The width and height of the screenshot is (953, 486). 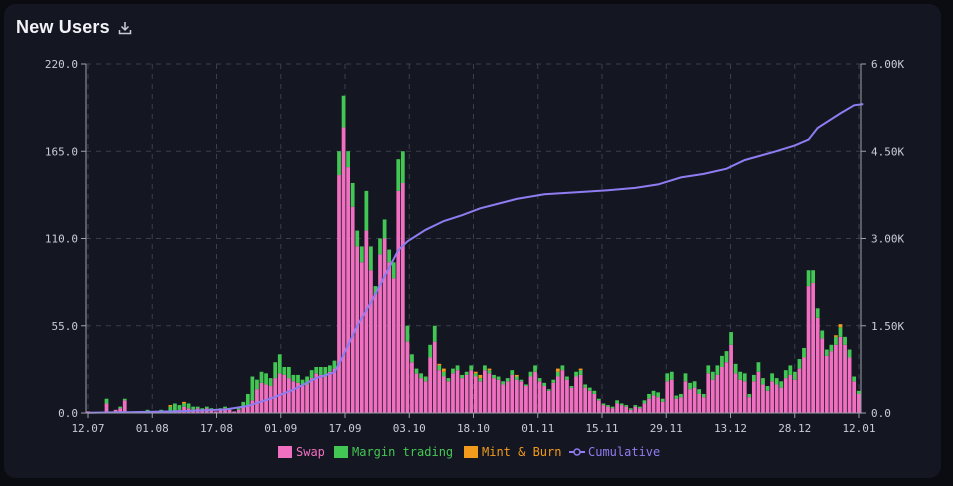 I want to click on y-right-tick-label: 6.00K, so click(x=887, y=64).